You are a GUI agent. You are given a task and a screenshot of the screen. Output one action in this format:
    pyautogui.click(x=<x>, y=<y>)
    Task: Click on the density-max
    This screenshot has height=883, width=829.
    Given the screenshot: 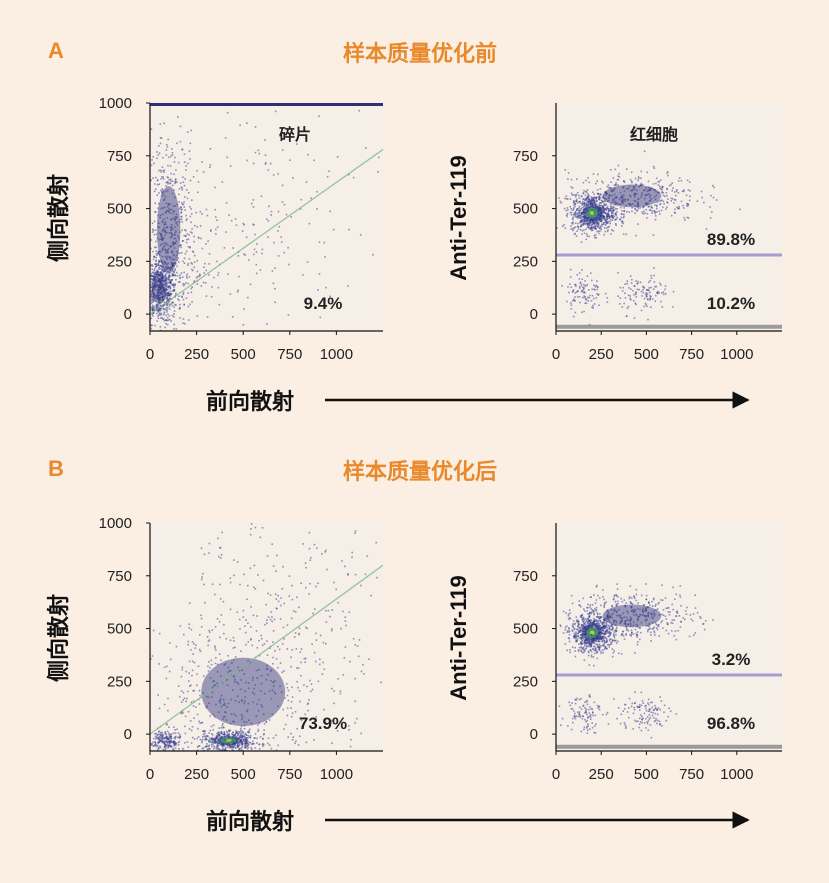 What is the action you would take?
    pyautogui.click(x=592, y=212)
    